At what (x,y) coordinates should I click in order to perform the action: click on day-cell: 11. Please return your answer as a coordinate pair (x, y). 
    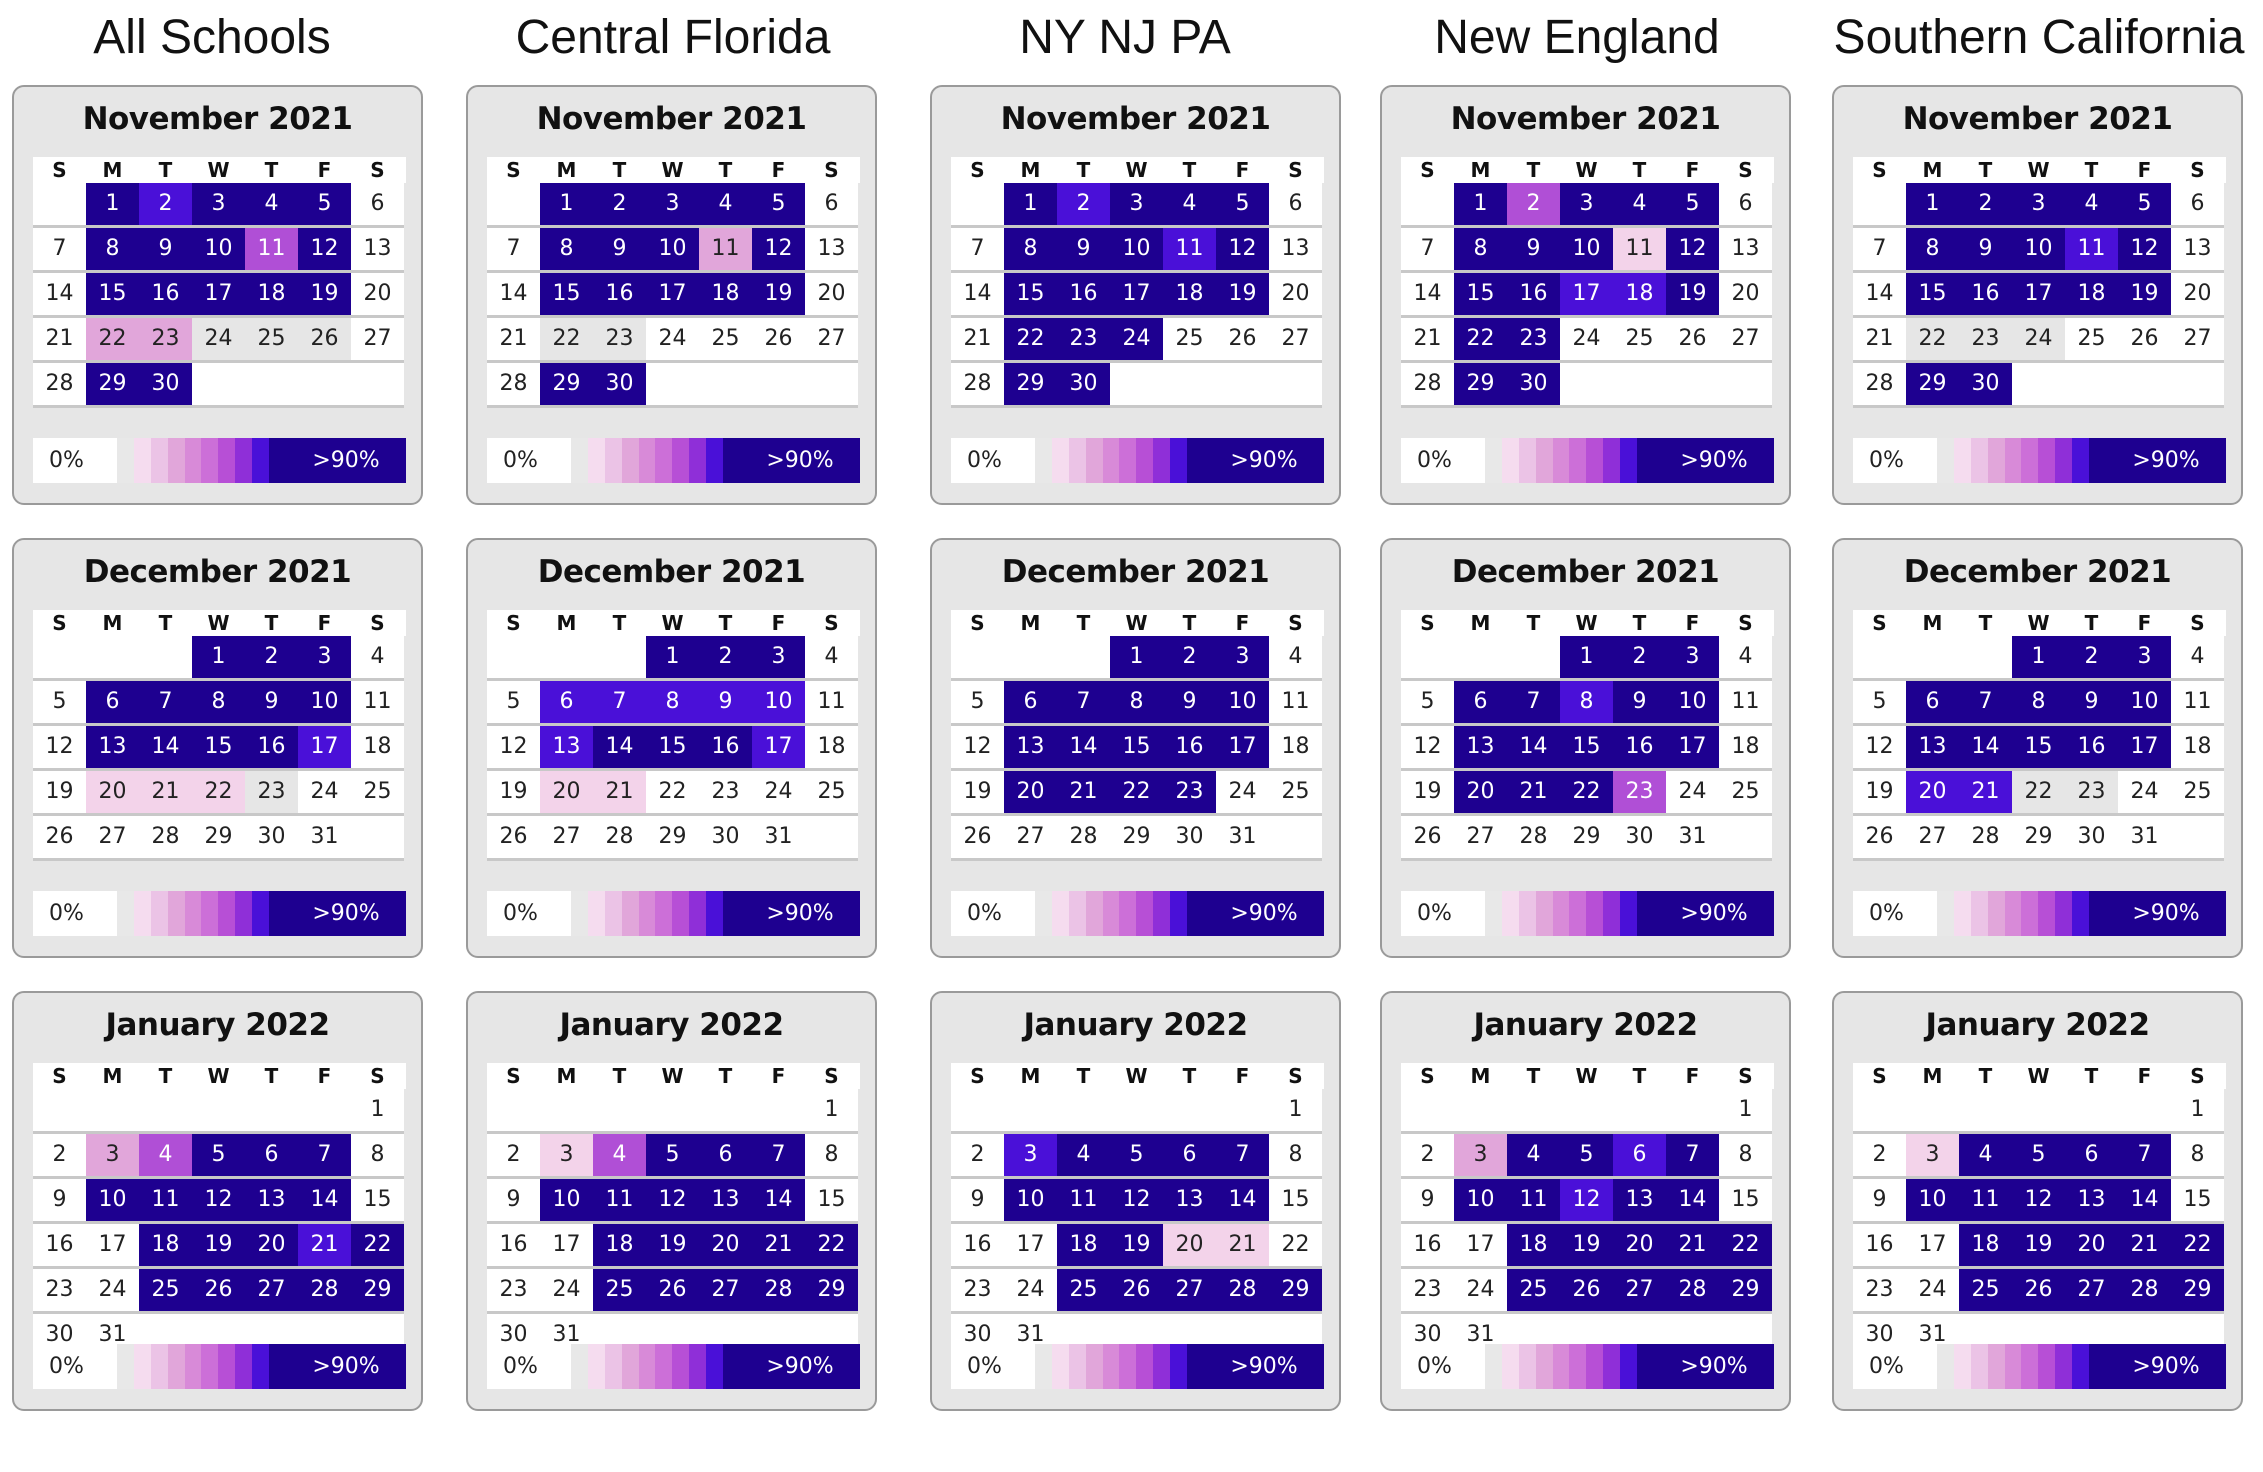
    Looking at the image, I should click on (165, 1201).